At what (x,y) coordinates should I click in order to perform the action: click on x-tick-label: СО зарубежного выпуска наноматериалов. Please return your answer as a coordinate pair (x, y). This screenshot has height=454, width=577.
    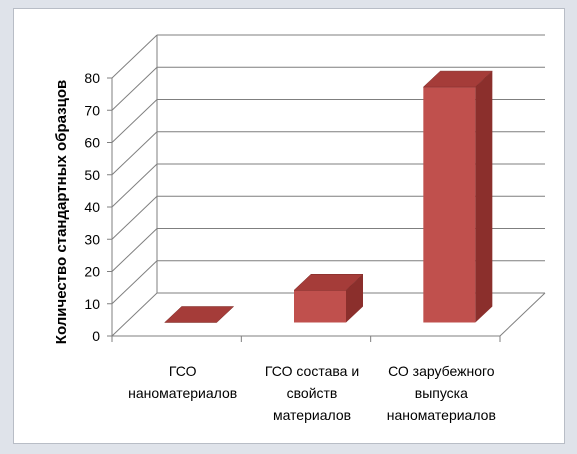
    Looking at the image, I should click on (441, 393).